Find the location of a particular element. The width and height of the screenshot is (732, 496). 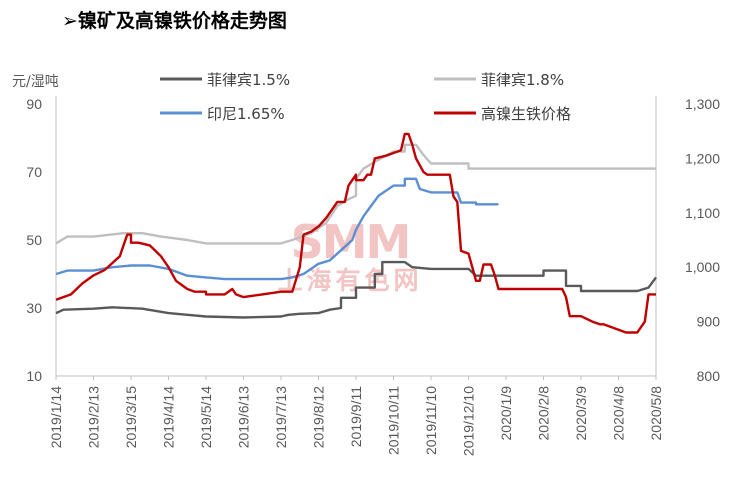

x-tick-label: 2019/10/11 is located at coordinates (394, 420).